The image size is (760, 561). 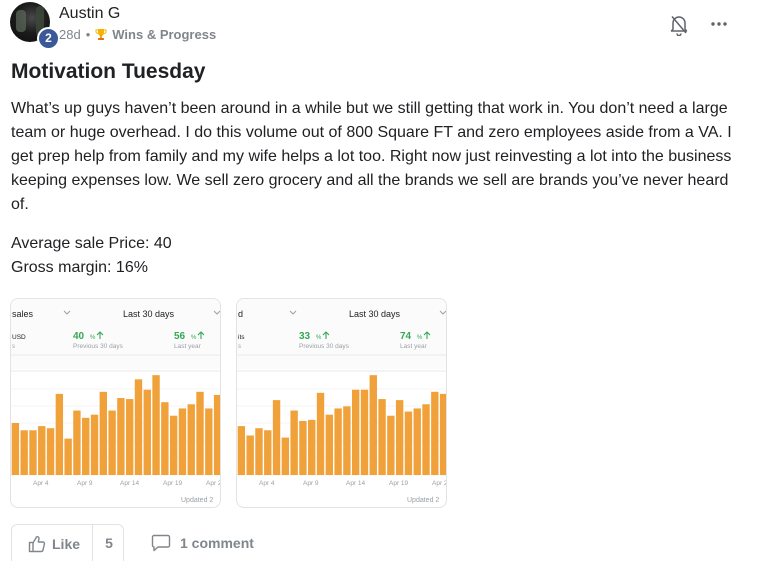 I want to click on post-title: Motivation Tuesday, so click(x=108, y=71).